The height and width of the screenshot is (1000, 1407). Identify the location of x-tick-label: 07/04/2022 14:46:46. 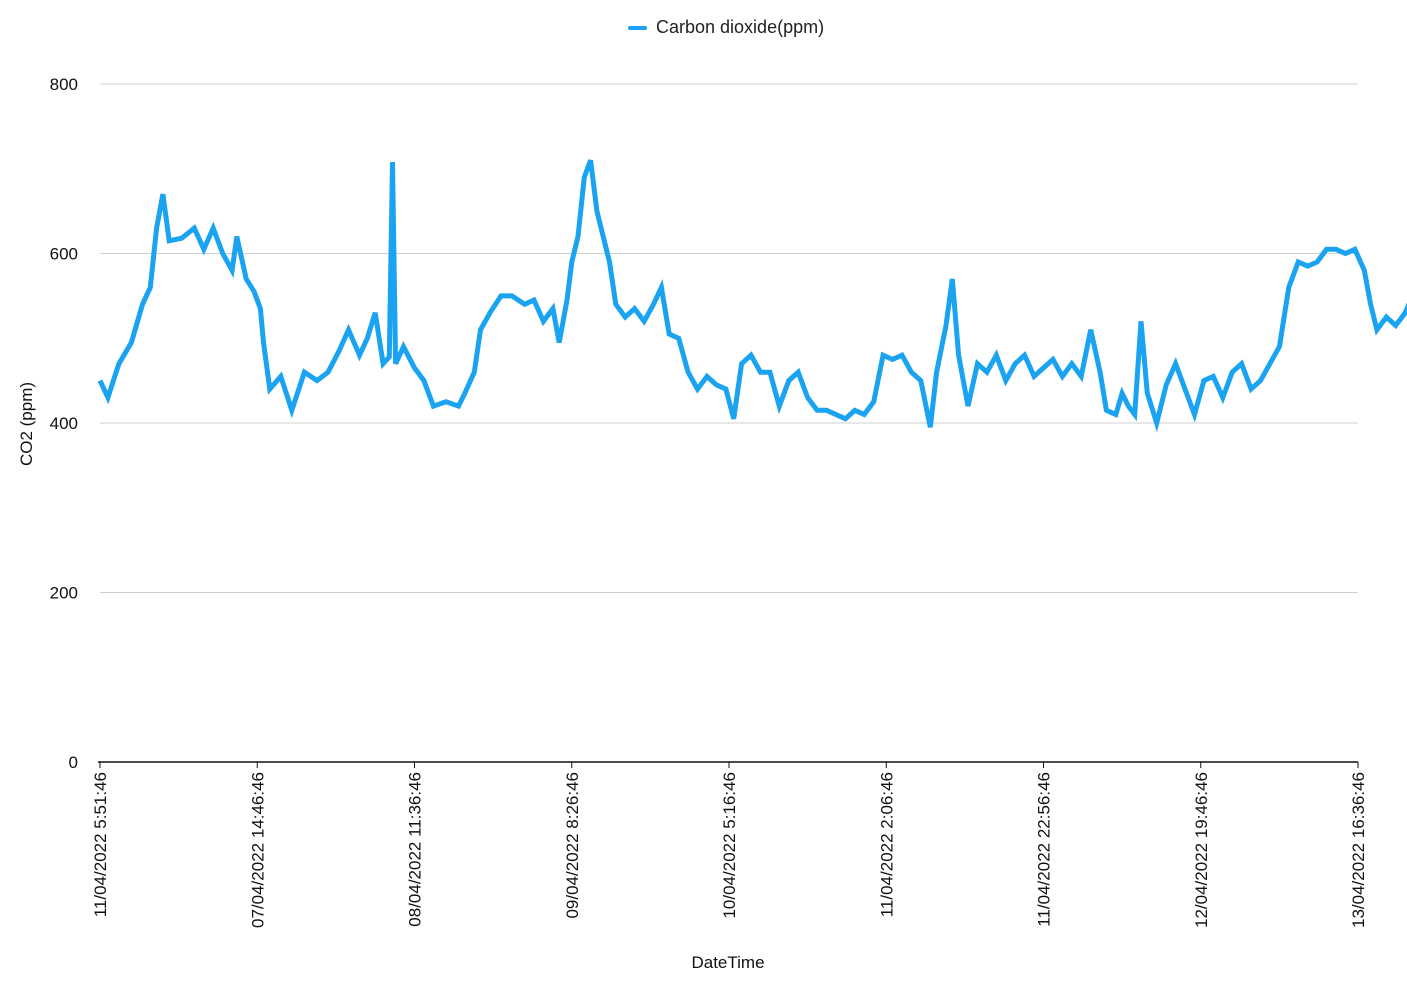
(257, 850).